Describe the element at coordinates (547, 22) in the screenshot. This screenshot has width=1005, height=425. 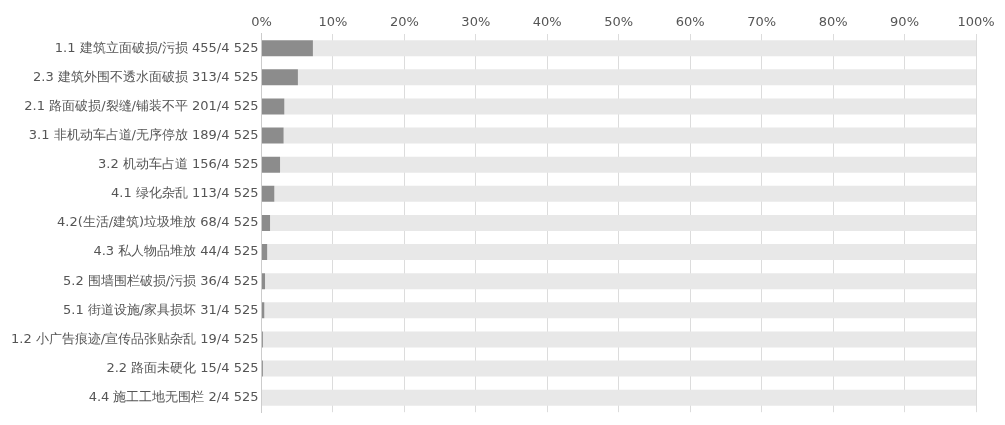
I see `x-tick-label: 40%` at that location.